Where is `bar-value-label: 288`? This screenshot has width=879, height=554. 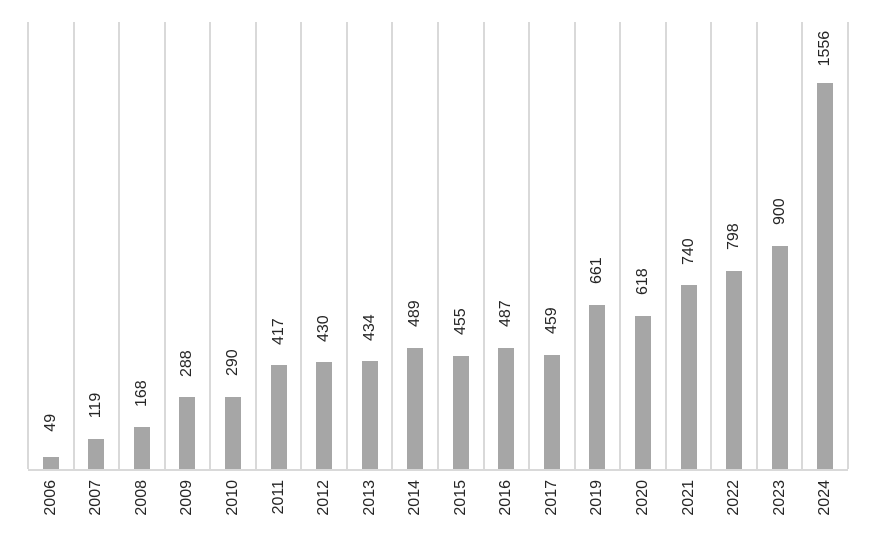 bar-value-label: 288 is located at coordinates (187, 363).